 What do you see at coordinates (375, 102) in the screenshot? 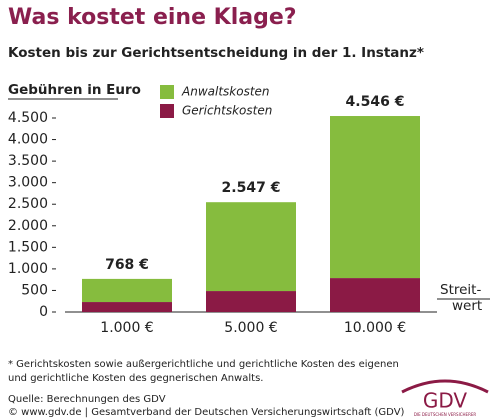
I see `value-label: 4.546 €` at bounding box center [375, 102].